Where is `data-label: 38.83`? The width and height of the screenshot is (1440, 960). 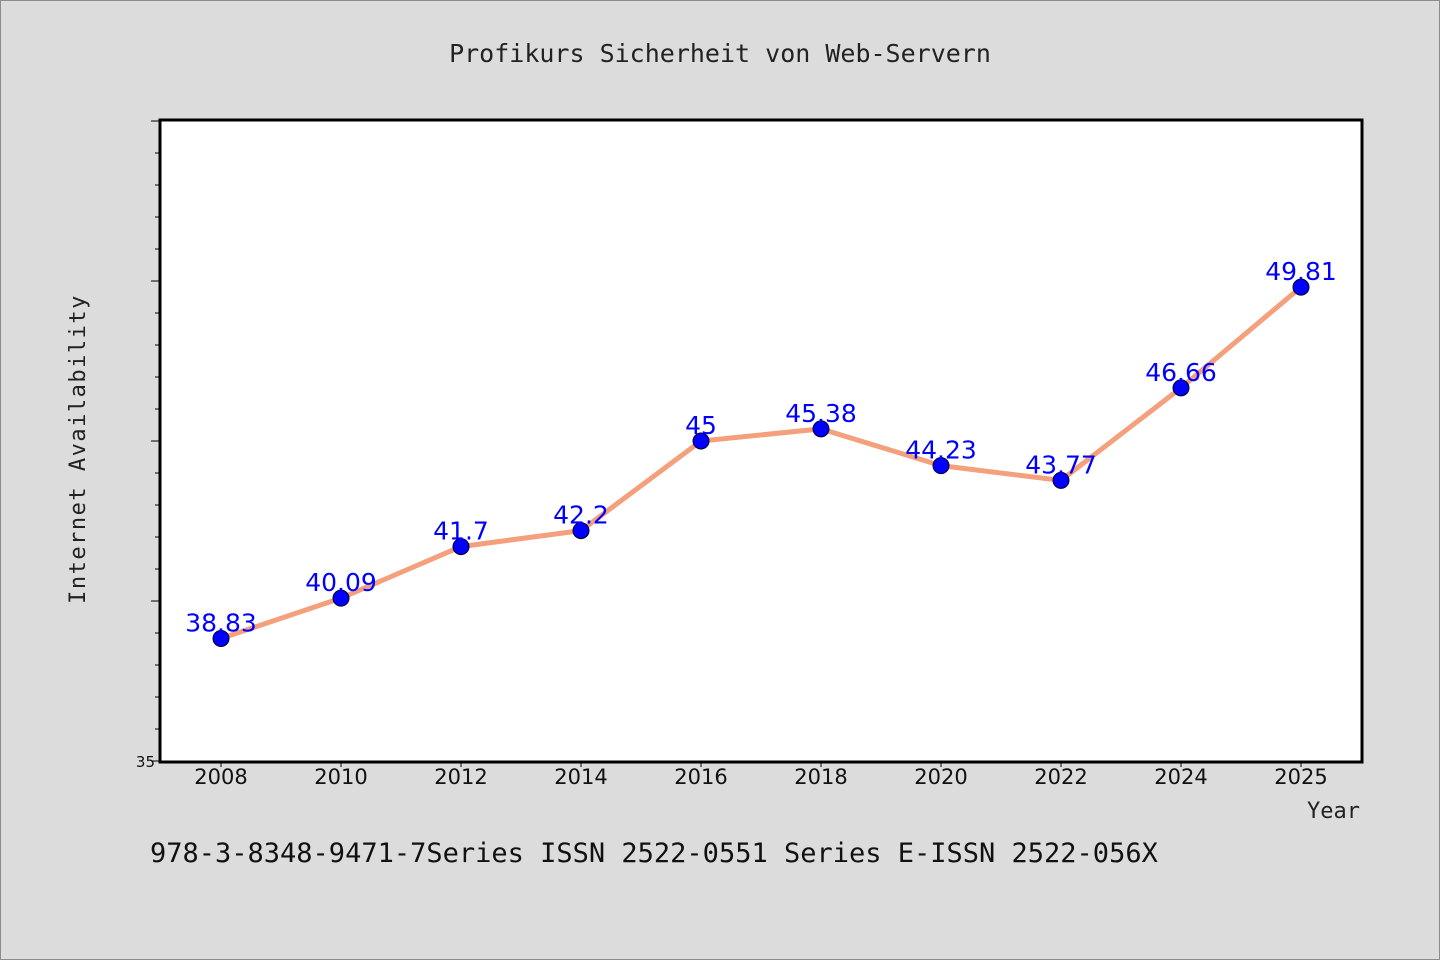 data-label: 38.83 is located at coordinates (221, 622).